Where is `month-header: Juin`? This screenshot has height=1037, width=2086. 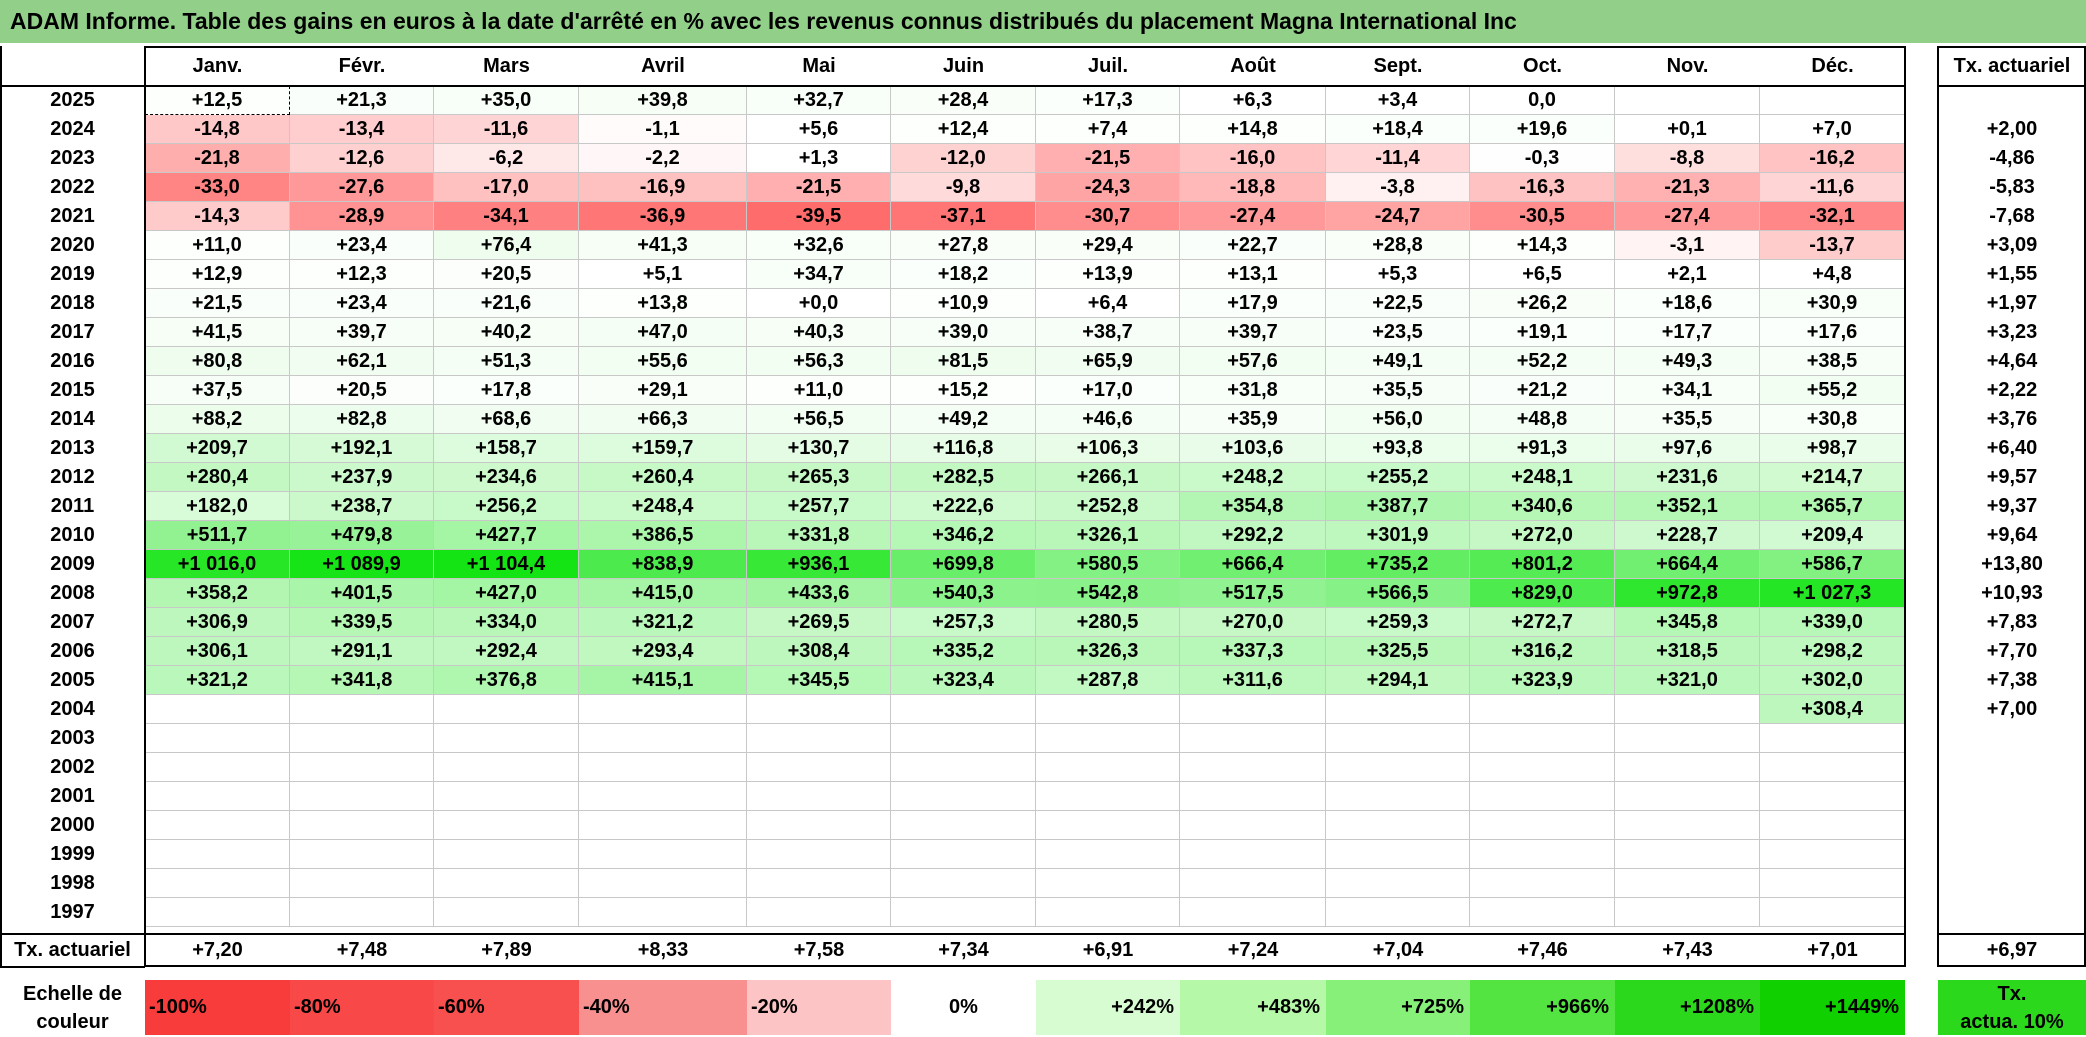
month-header: Juin is located at coordinates (963, 66).